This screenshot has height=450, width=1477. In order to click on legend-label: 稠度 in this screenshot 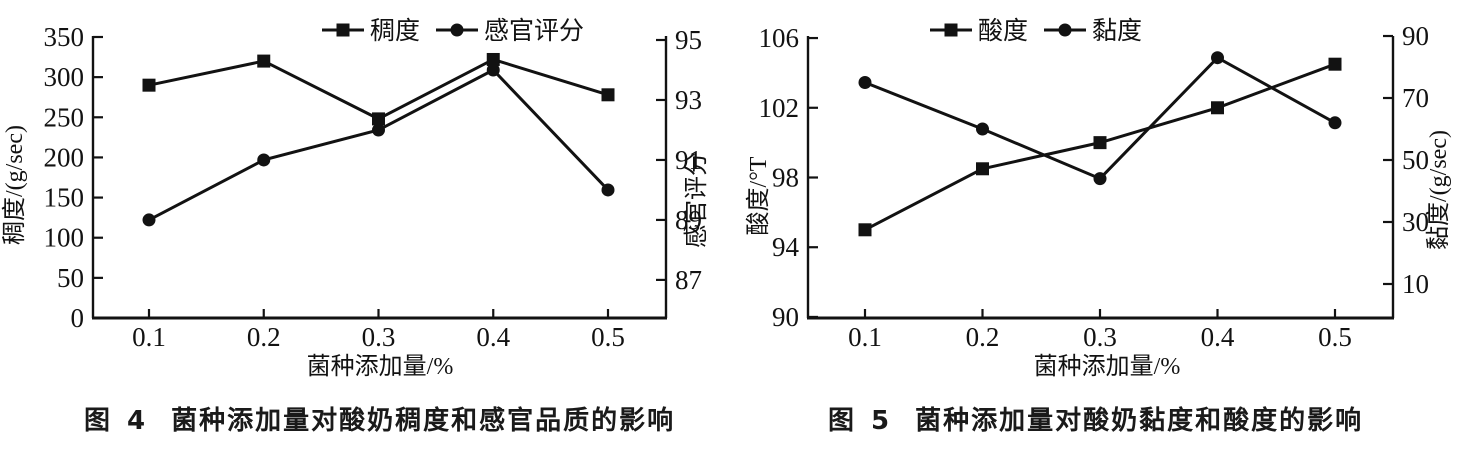, I will do `click(395, 31)`.